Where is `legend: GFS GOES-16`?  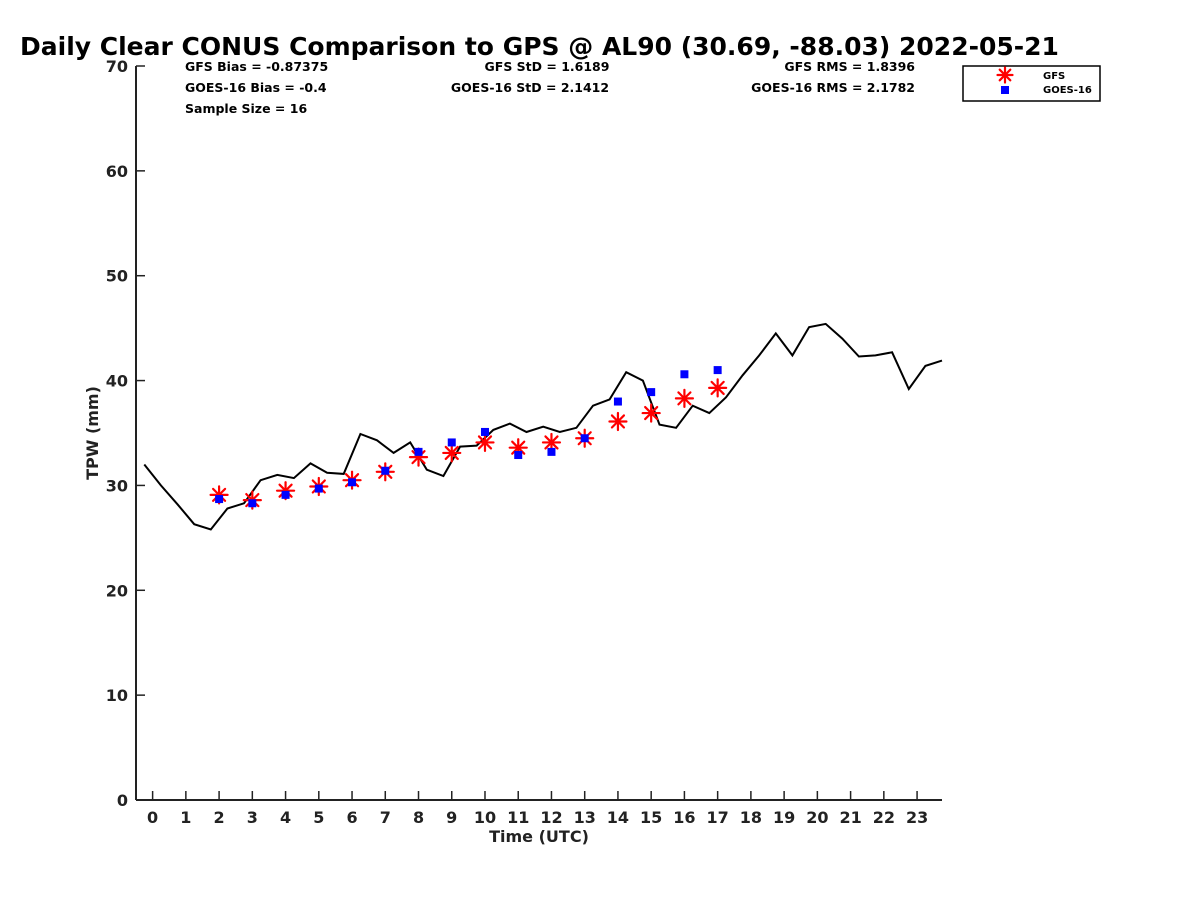 legend: GFS GOES-16 is located at coordinates (1031, 83).